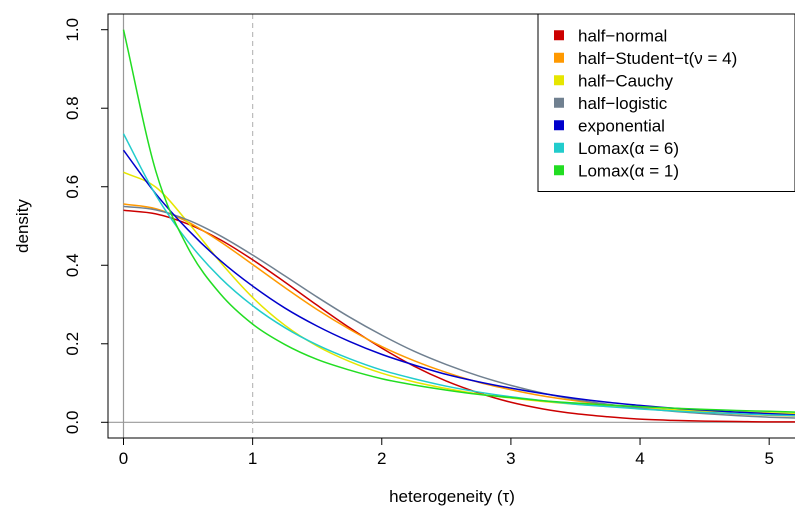  I want to click on y-tick-label: 1.0, so click(72, 30).